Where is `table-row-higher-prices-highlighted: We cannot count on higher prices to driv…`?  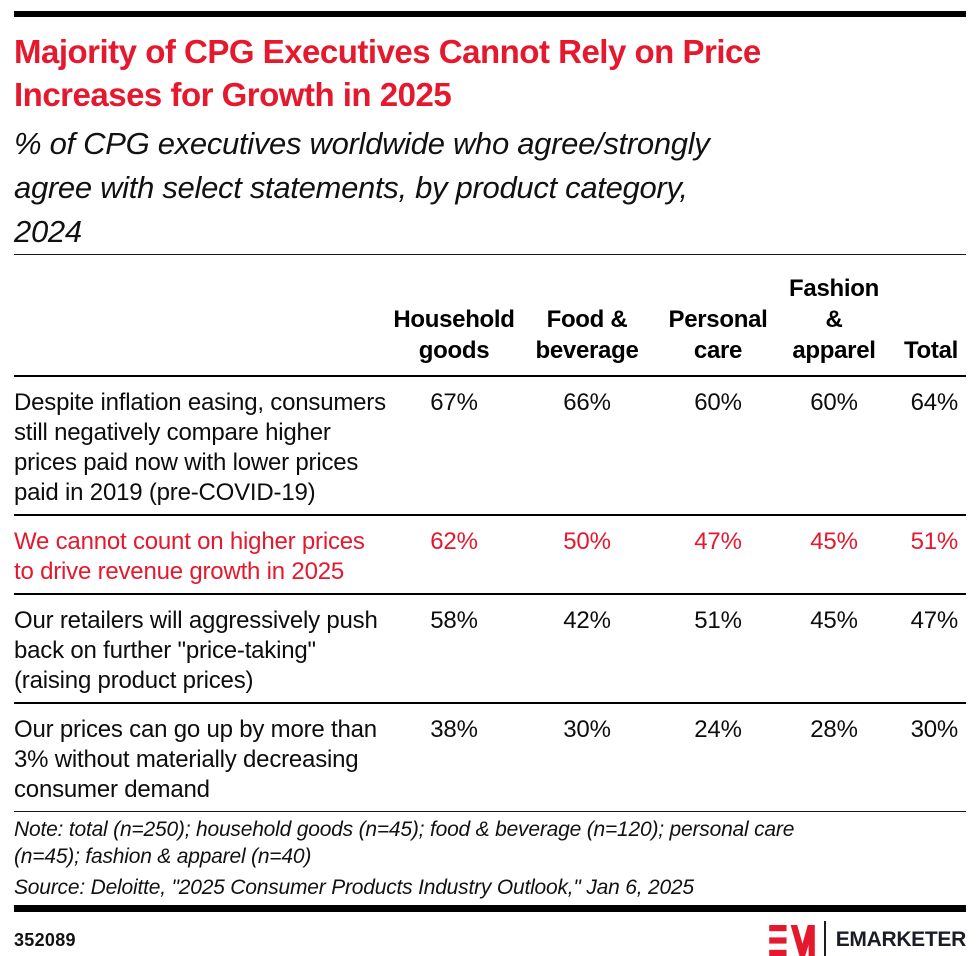
table-row-higher-prices-highlighted: We cannot count on higher prices to driv… is located at coordinates (490, 555).